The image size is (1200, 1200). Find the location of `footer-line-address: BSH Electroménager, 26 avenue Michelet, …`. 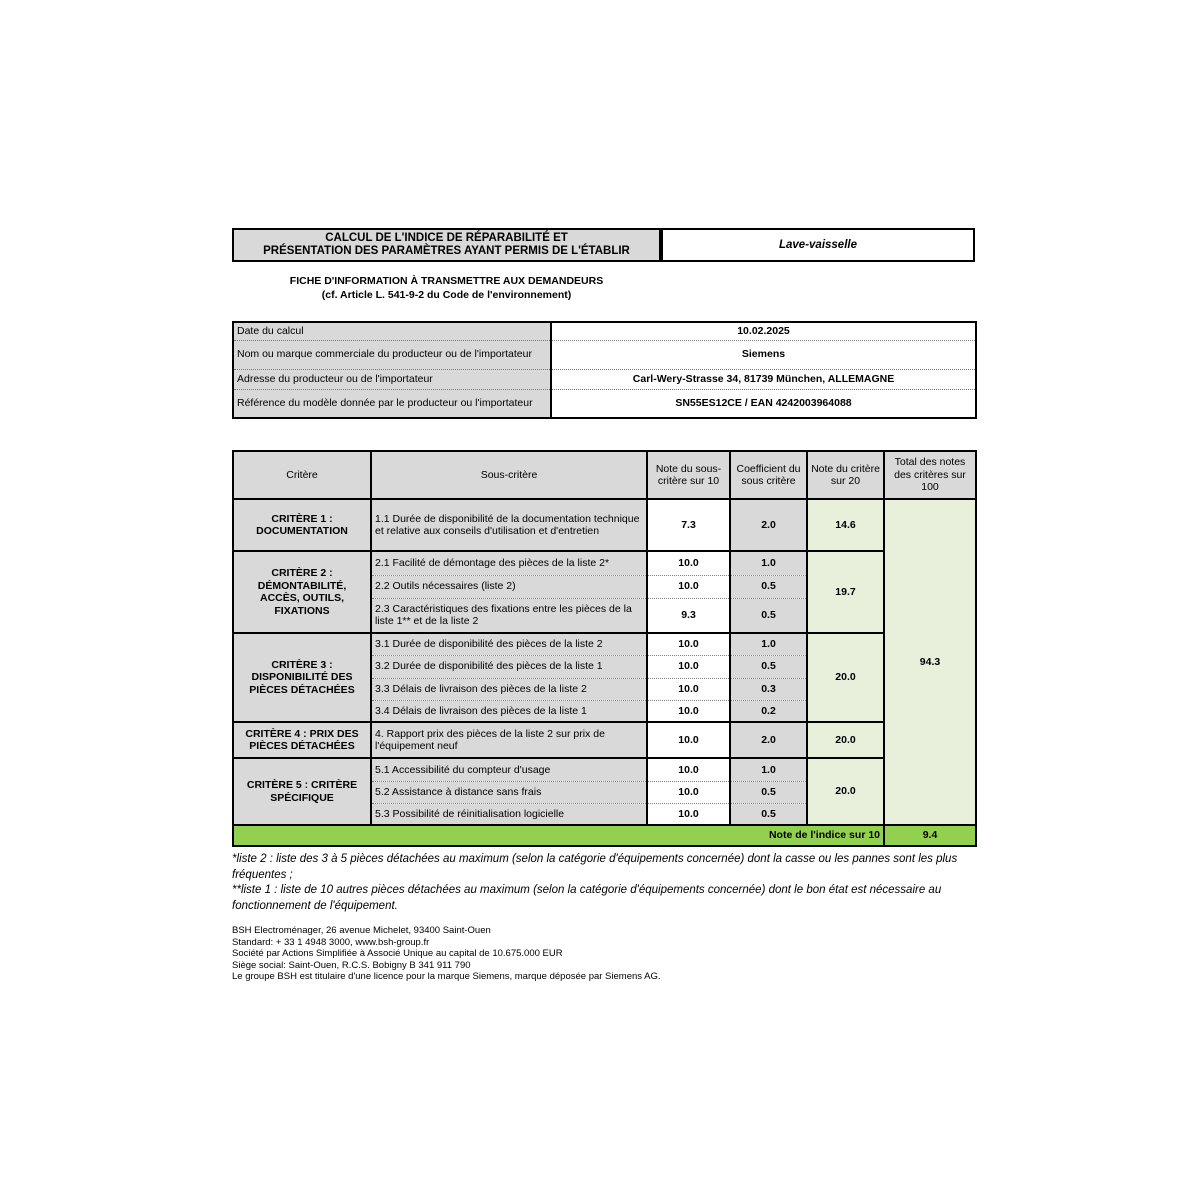

footer-line-address: BSH Electroménager, 26 avenue Michelet, … is located at coordinates (361, 930).